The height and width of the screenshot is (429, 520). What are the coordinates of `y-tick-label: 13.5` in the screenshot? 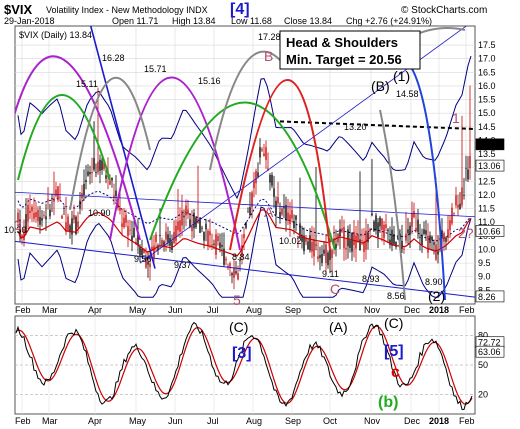 It's located at (487, 154).